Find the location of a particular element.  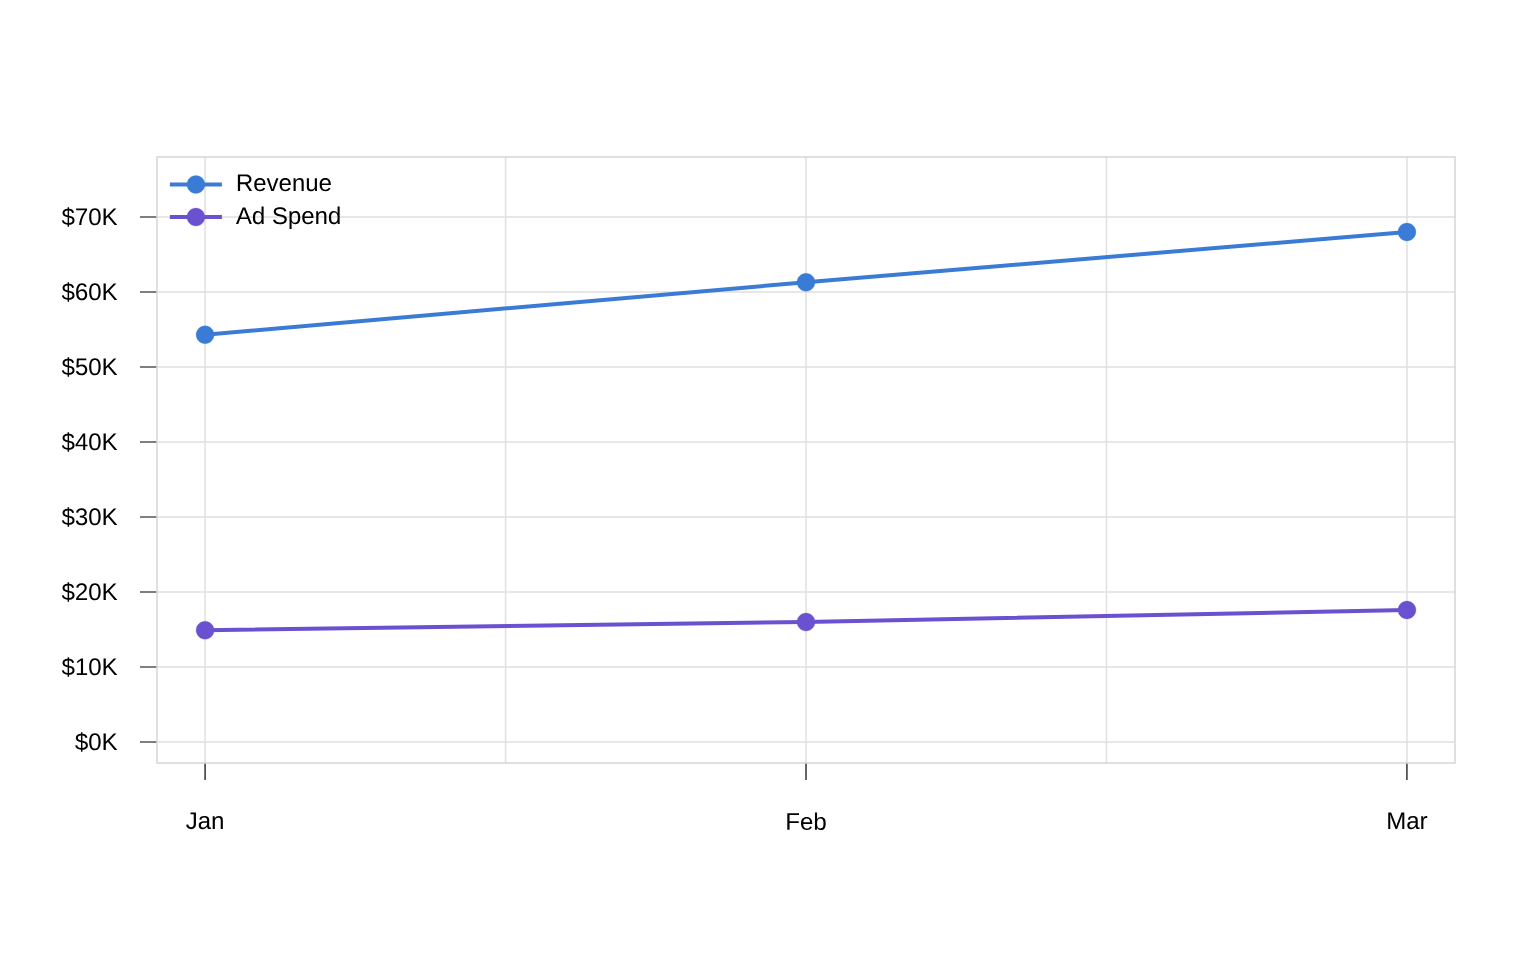

y-tick-label: $10K is located at coordinates (89, 667).